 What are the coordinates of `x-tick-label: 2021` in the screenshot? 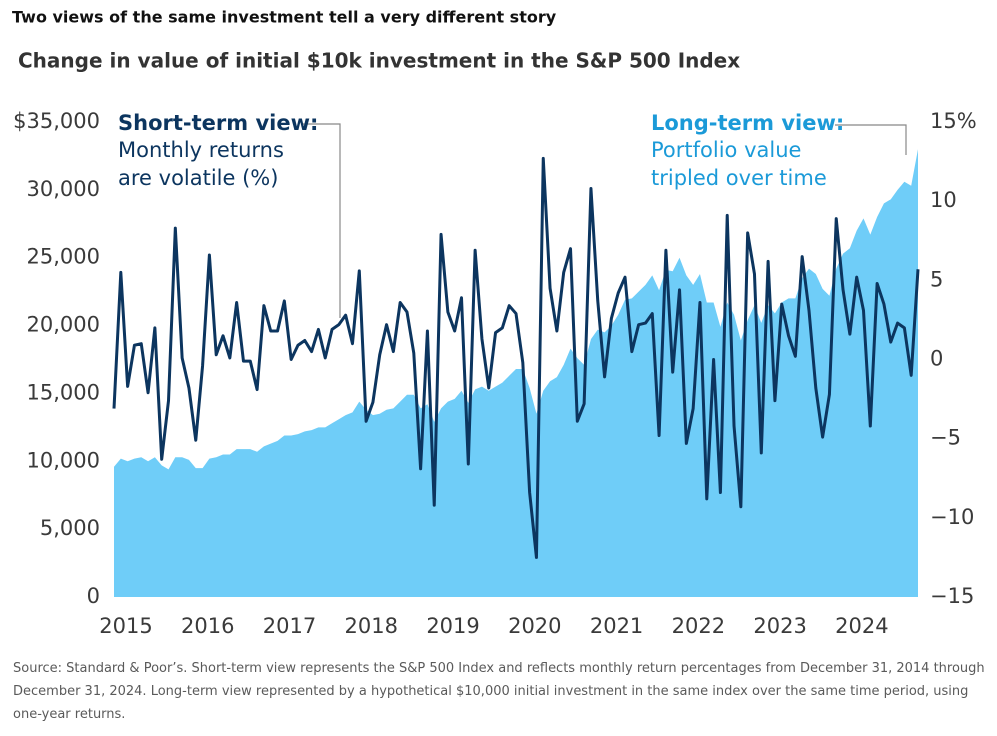 It's located at (616, 626).